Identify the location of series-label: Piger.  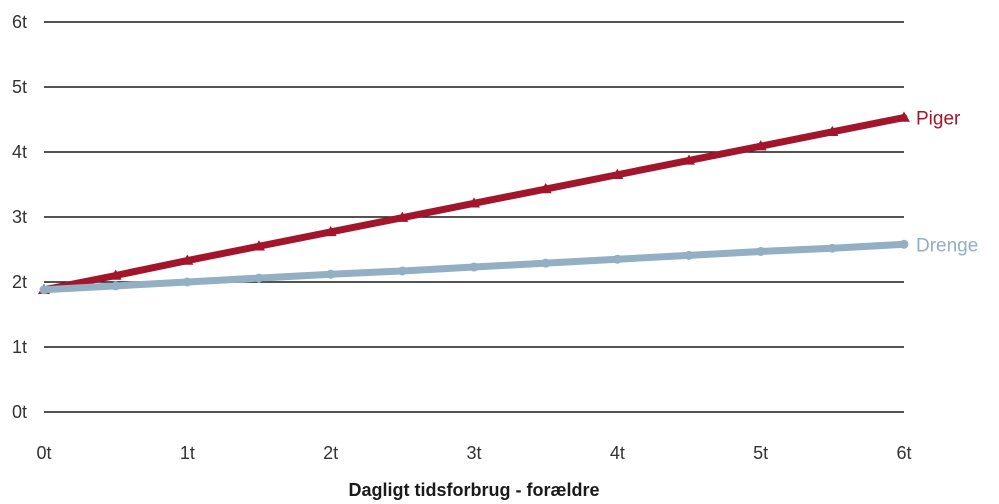
(938, 119).